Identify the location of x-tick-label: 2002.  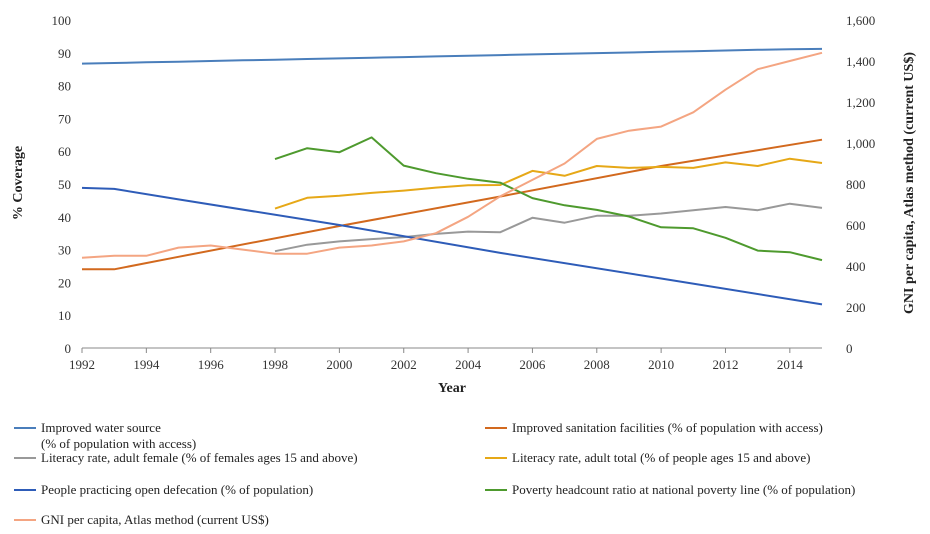
(404, 364).